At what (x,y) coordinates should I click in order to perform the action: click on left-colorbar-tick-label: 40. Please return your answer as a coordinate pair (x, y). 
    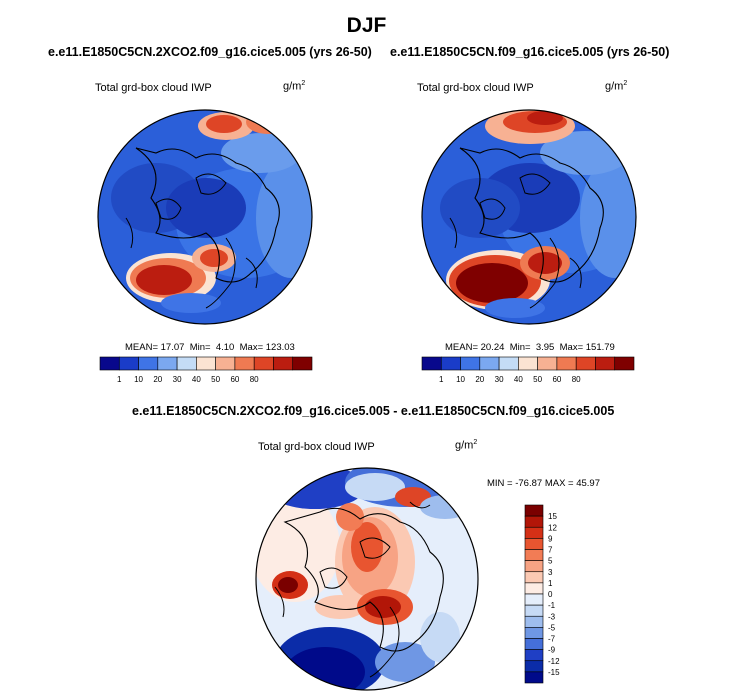
    Looking at the image, I should click on (196, 379).